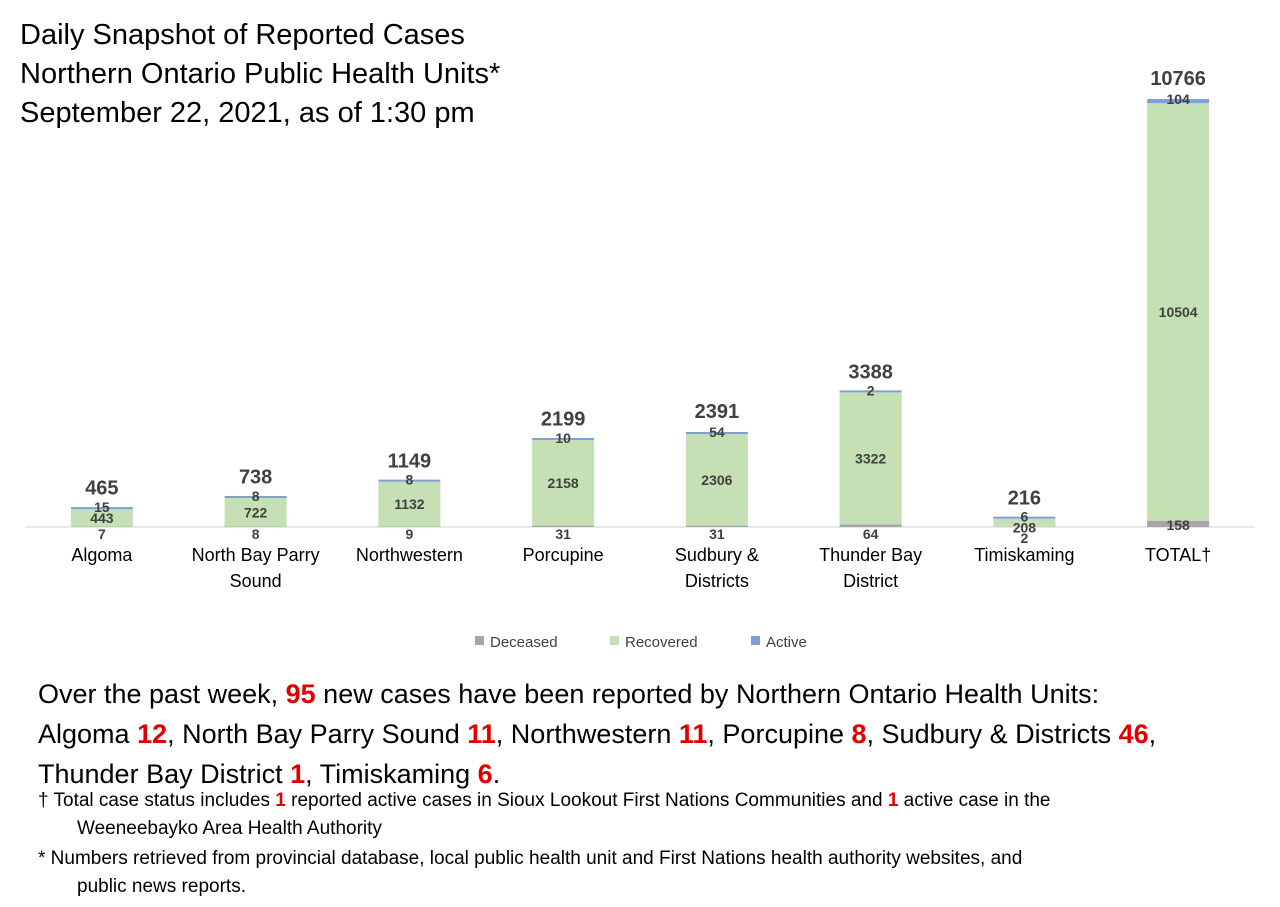  I want to click on legend-swatch-recovered, so click(614, 640).